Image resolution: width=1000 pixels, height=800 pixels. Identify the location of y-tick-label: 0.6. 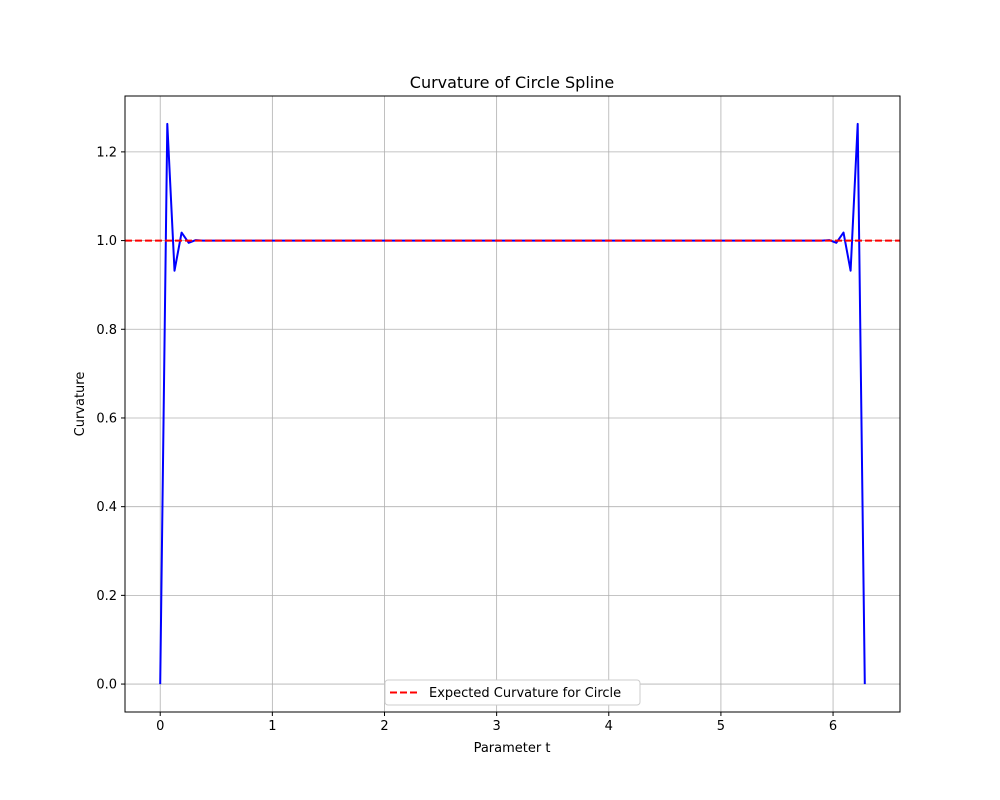
(106, 418).